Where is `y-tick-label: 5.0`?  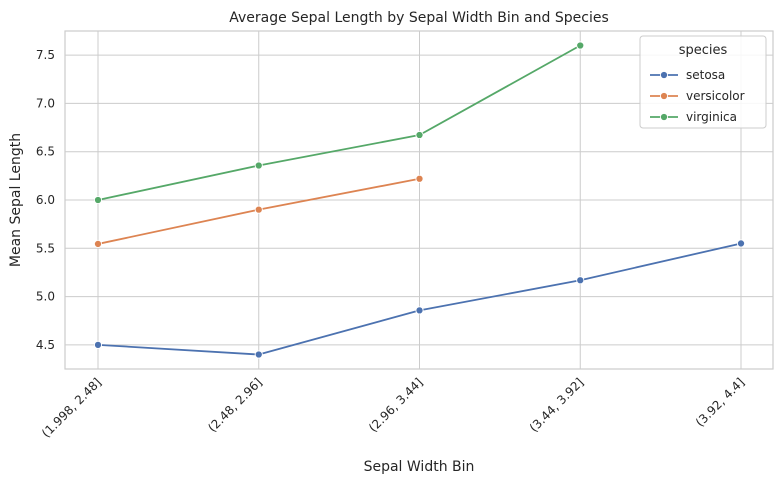
y-tick-label: 5.0 is located at coordinates (45, 297).